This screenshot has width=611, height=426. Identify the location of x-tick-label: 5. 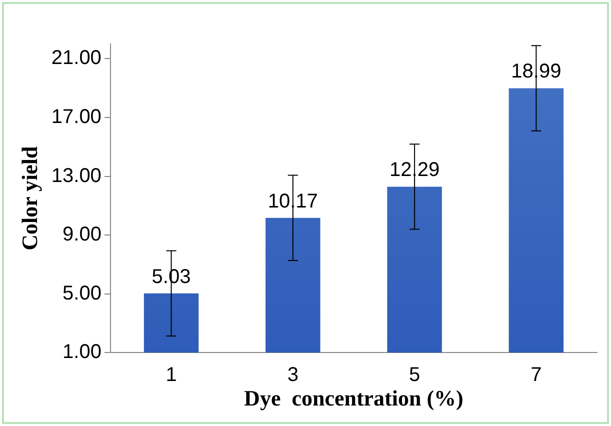
(414, 375).